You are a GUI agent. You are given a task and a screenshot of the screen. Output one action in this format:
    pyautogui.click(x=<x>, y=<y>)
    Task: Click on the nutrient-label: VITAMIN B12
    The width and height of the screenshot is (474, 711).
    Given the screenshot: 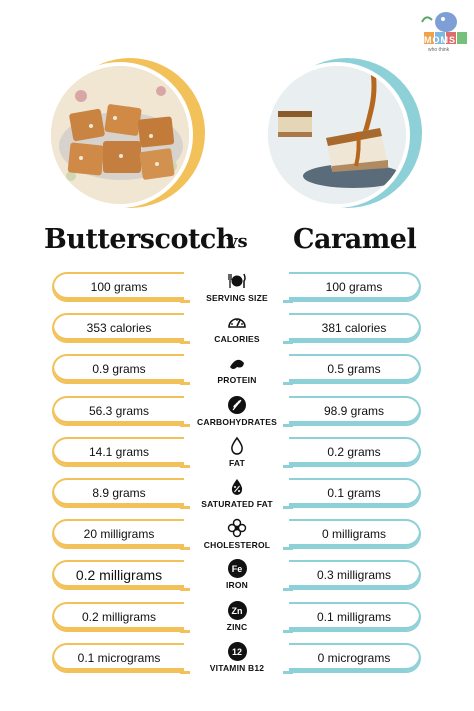 What is the action you would take?
    pyautogui.click(x=237, y=668)
    